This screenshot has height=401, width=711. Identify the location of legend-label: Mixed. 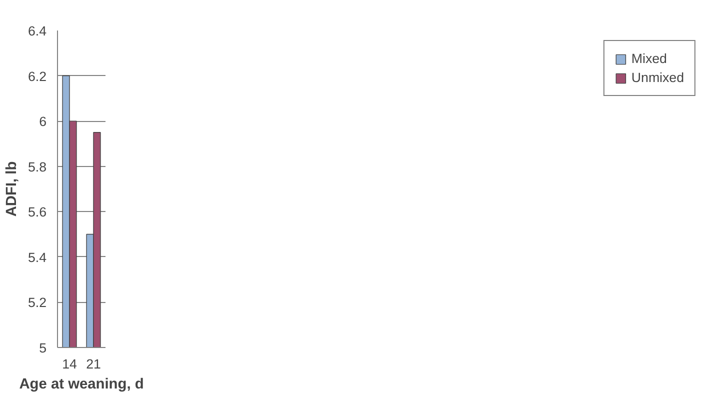
(649, 58).